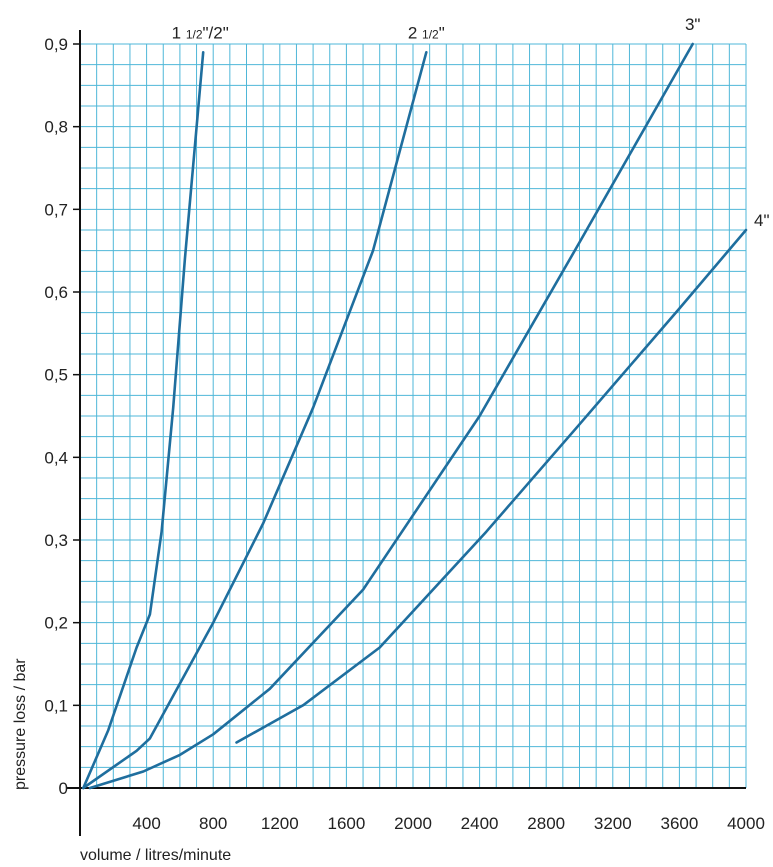 This screenshot has height=867, width=773. What do you see at coordinates (56, 540) in the screenshot?
I see `y-tick-label: 0,3` at bounding box center [56, 540].